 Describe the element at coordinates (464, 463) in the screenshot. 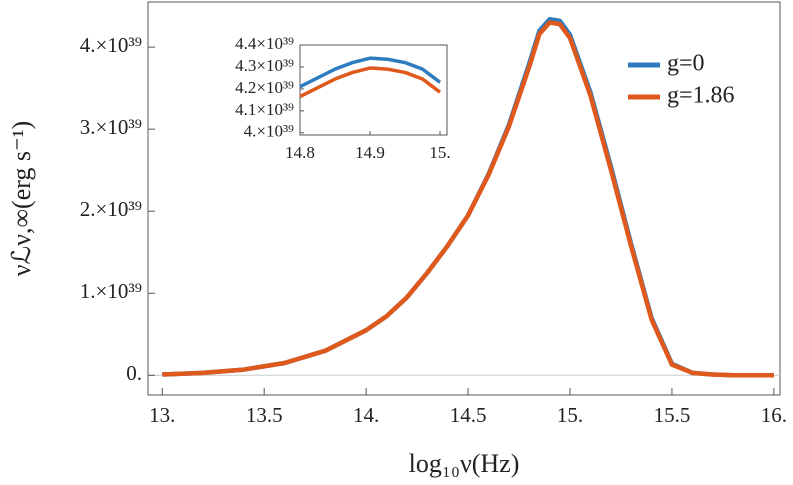

I see `x-axis-label: log₁₀ν(Hz)` at that location.